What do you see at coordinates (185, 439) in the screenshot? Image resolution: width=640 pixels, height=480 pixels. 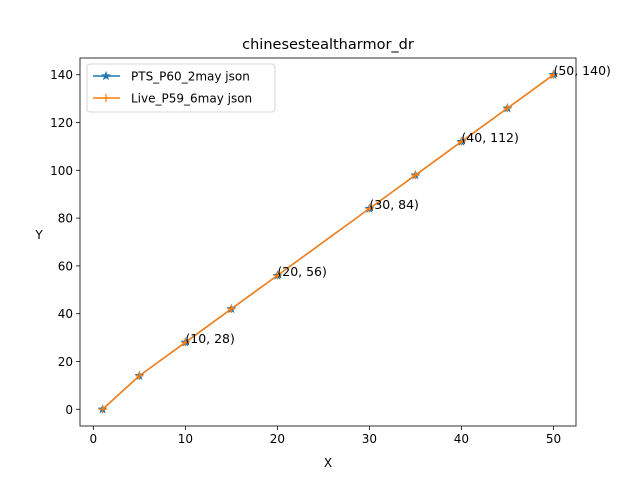 I see `x-tick-label: 10` at bounding box center [185, 439].